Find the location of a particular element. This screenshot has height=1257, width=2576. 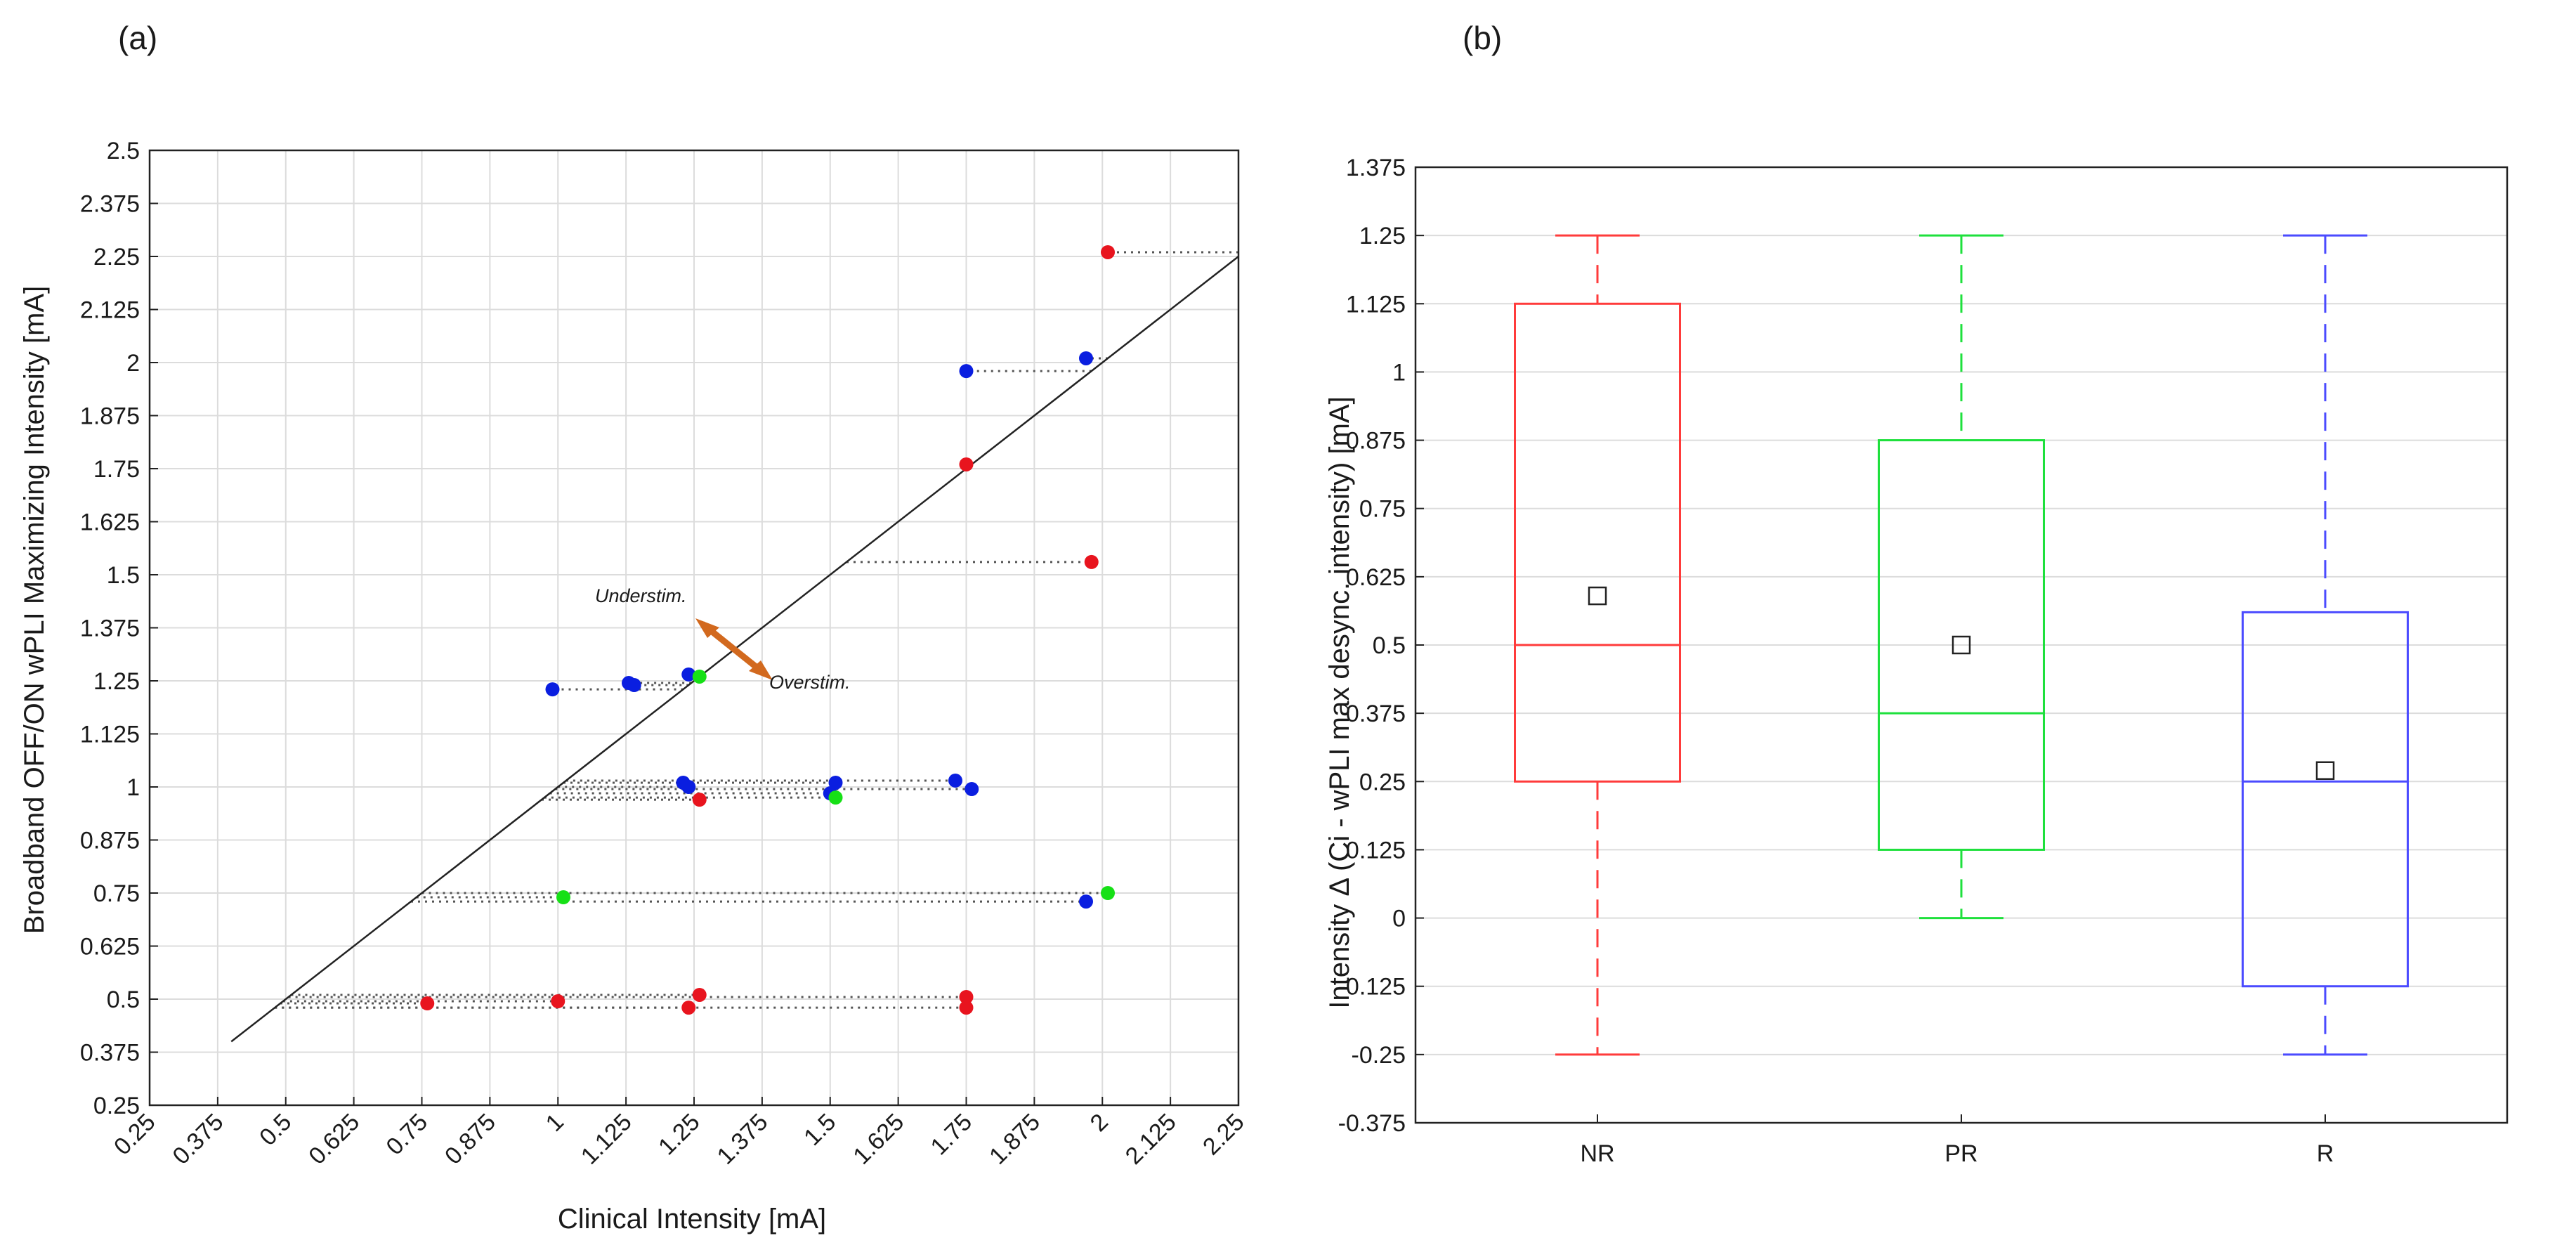

panel-a-x-tick-label: 0.375 is located at coordinates (197, 1139).